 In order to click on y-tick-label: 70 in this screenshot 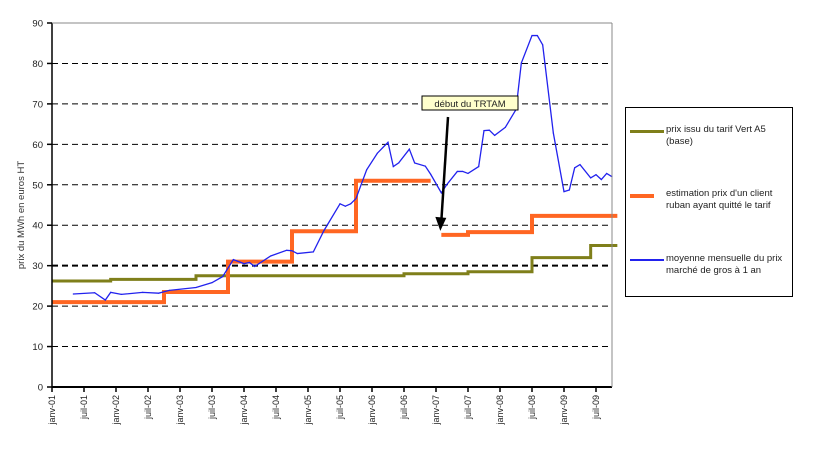, I will do `click(37, 104)`.